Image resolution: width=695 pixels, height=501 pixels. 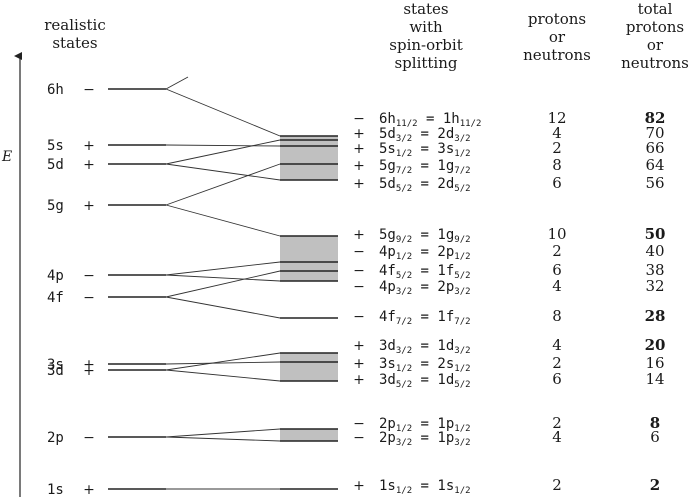 I want to click on level-label: 4f7/2 = 1f7/2, so click(x=425, y=318).